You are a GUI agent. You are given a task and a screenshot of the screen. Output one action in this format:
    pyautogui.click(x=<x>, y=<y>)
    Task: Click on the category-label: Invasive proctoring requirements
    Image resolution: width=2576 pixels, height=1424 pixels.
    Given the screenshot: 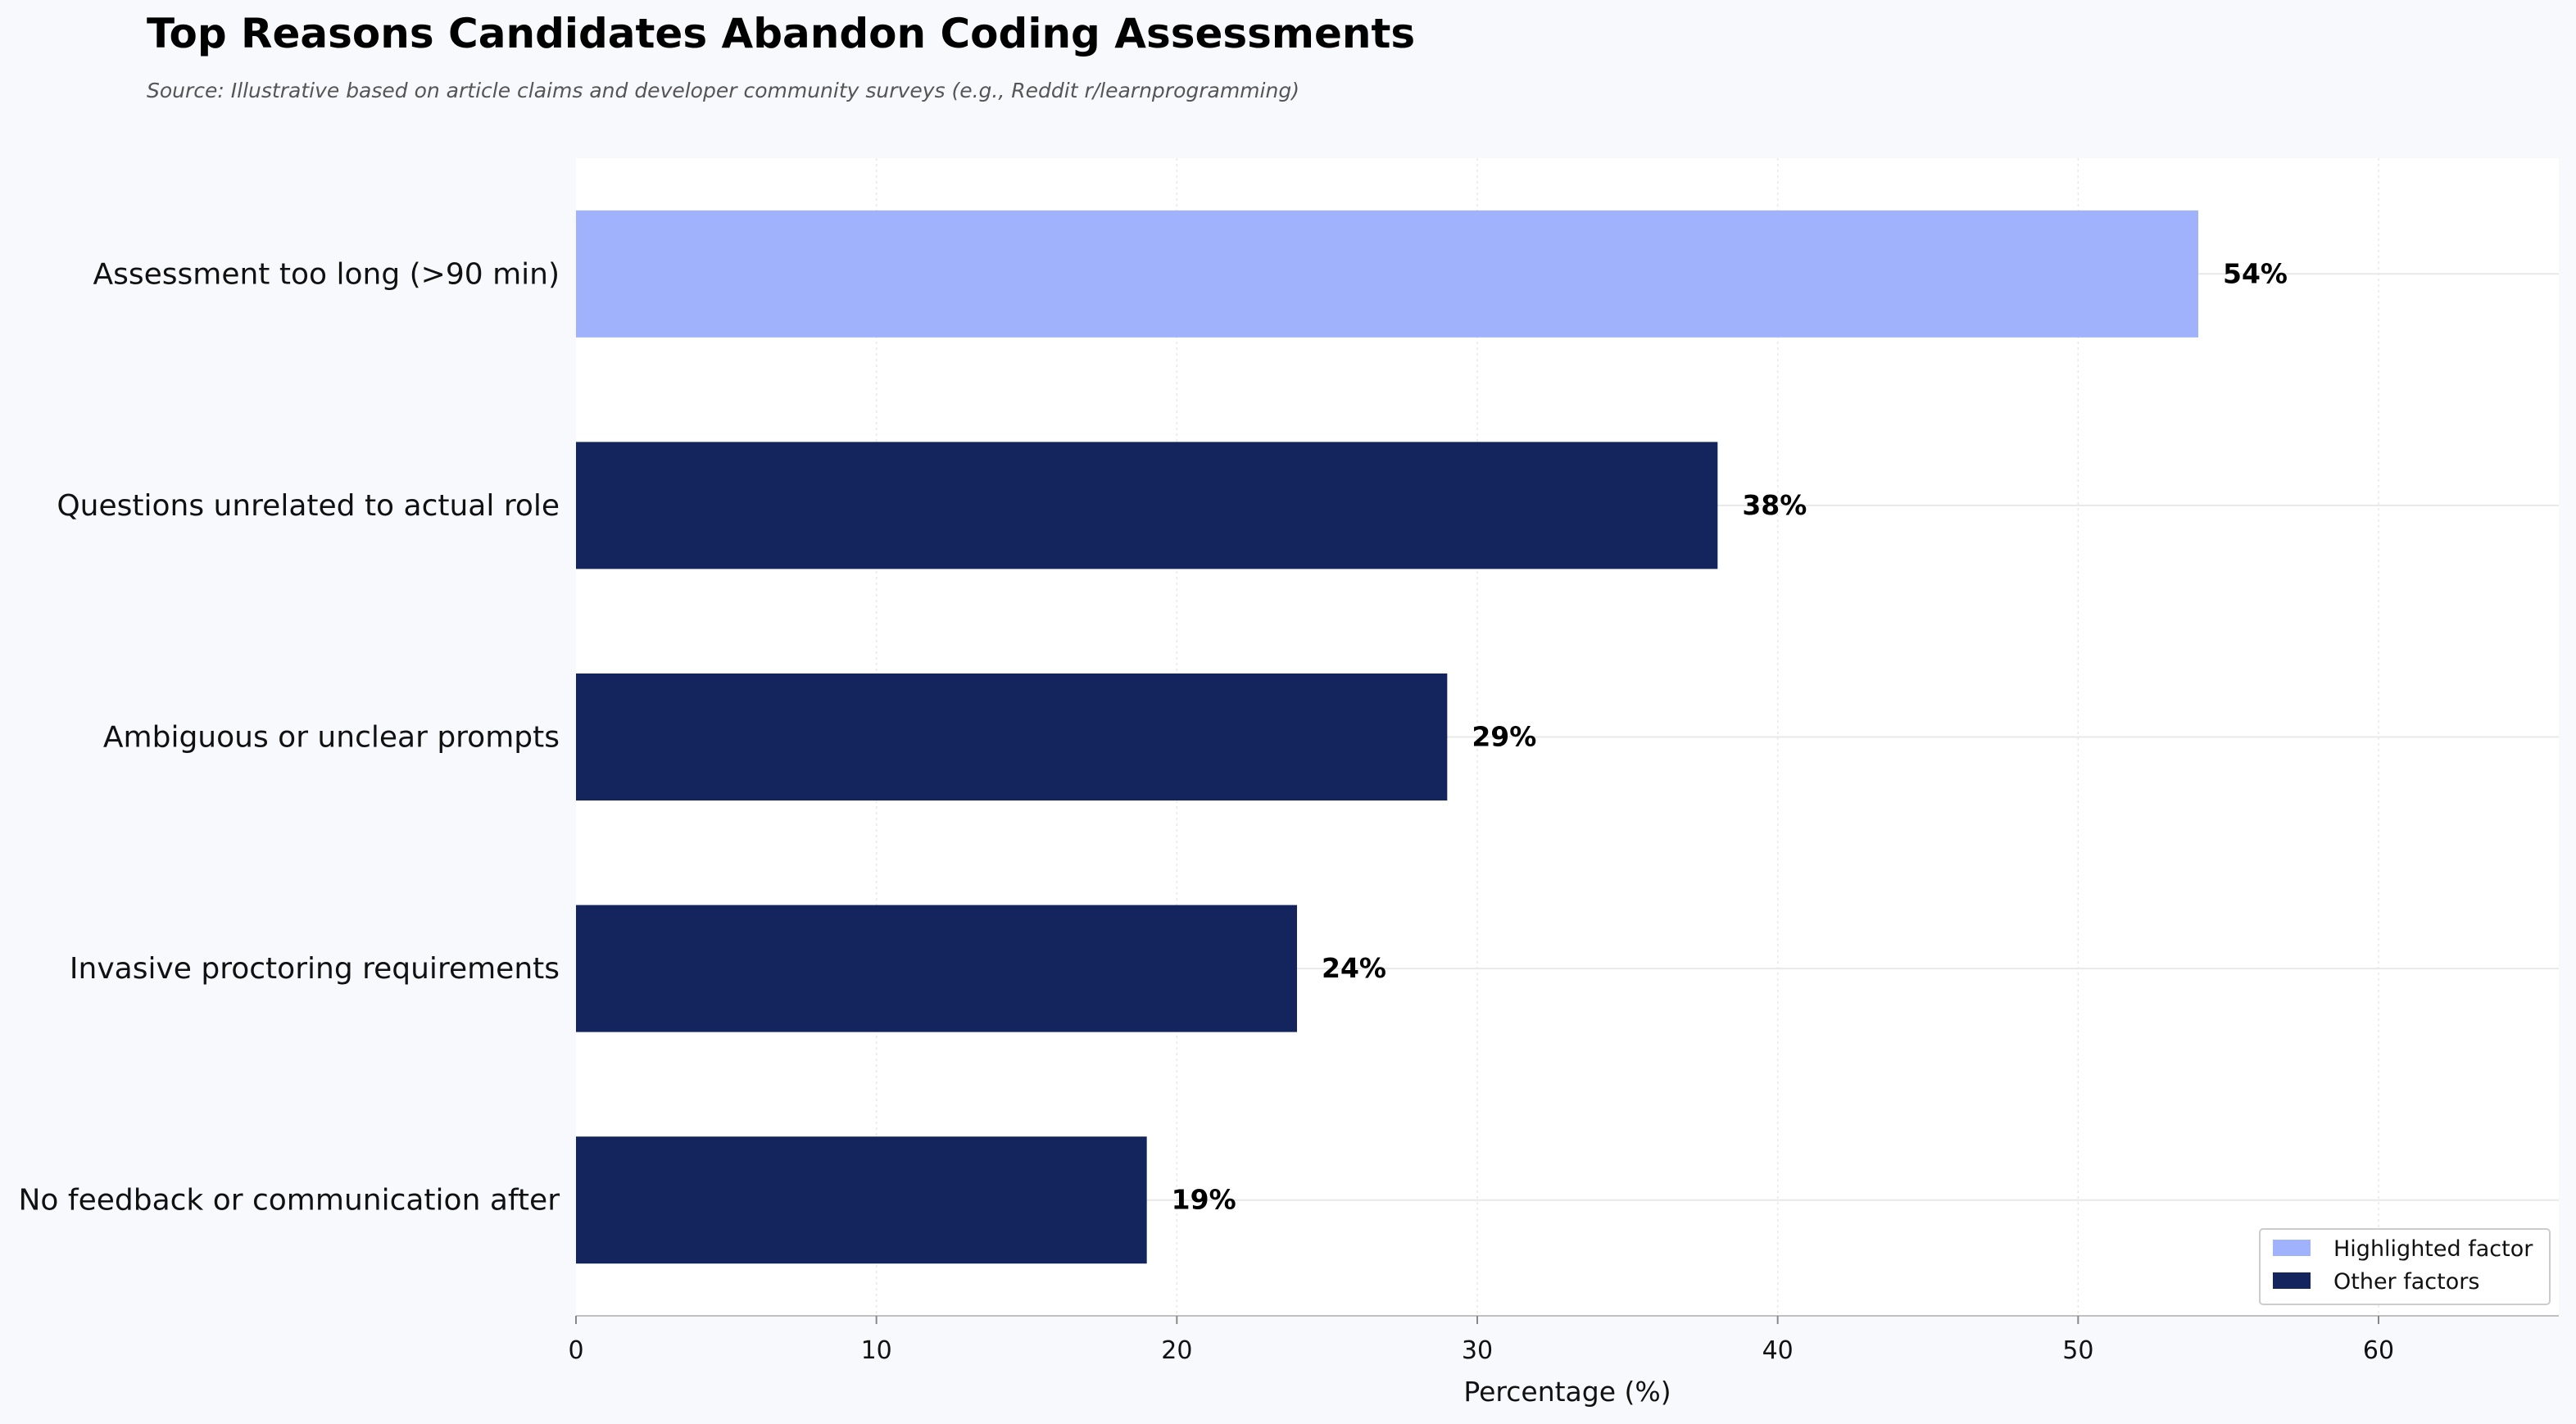 What is the action you would take?
    pyautogui.click(x=315, y=969)
    